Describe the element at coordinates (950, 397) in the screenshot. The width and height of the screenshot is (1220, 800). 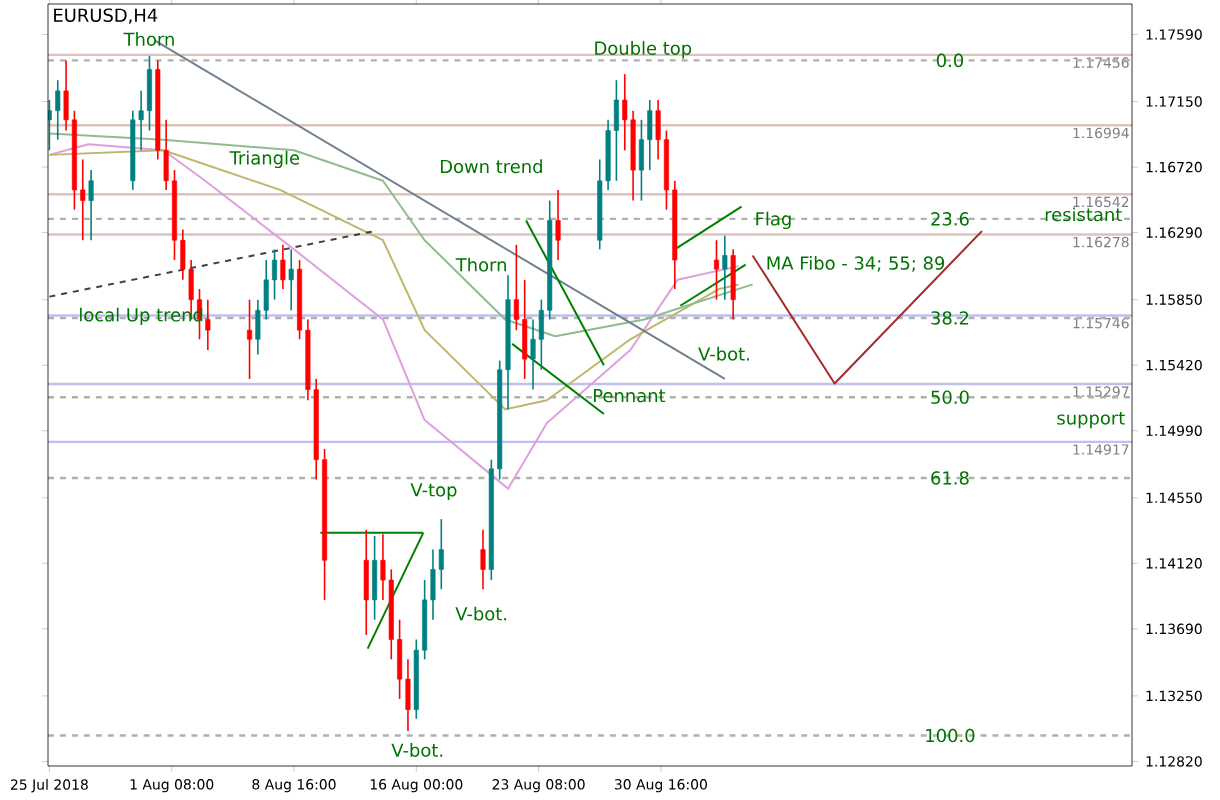
I see `annotation: 50.0` at that location.